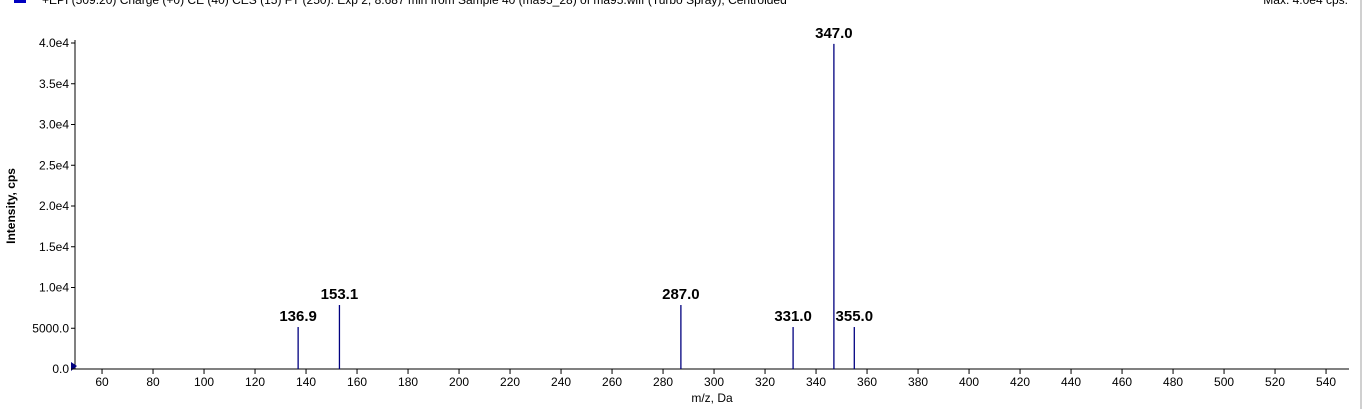  What do you see at coordinates (204, 382) in the screenshot?
I see `x-tick-label: 100` at bounding box center [204, 382].